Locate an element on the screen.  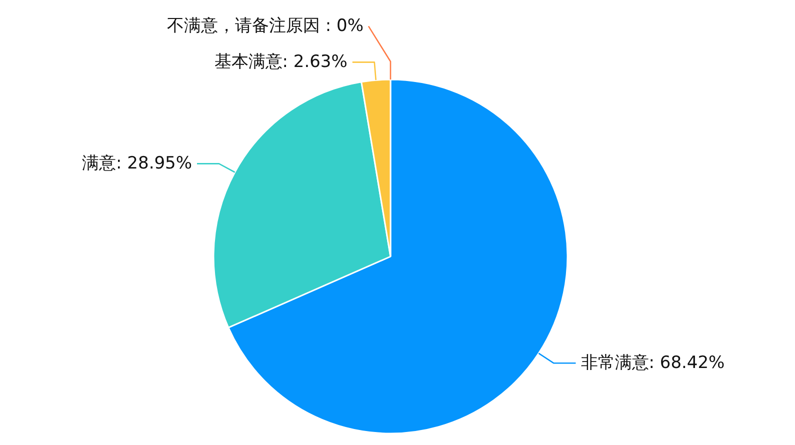
slice-label: 非常满意: 68.42% is located at coordinates (652, 363).